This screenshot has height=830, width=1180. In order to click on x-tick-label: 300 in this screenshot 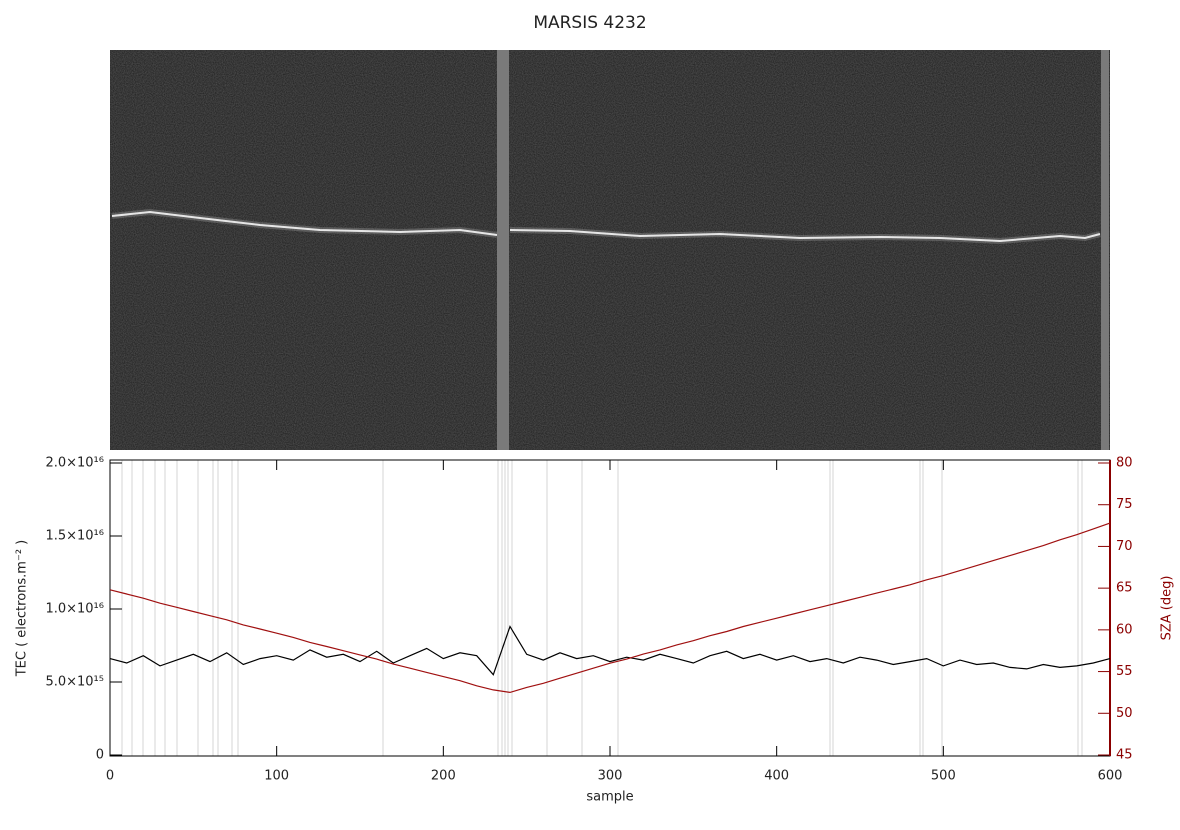, I will do `click(610, 776)`.